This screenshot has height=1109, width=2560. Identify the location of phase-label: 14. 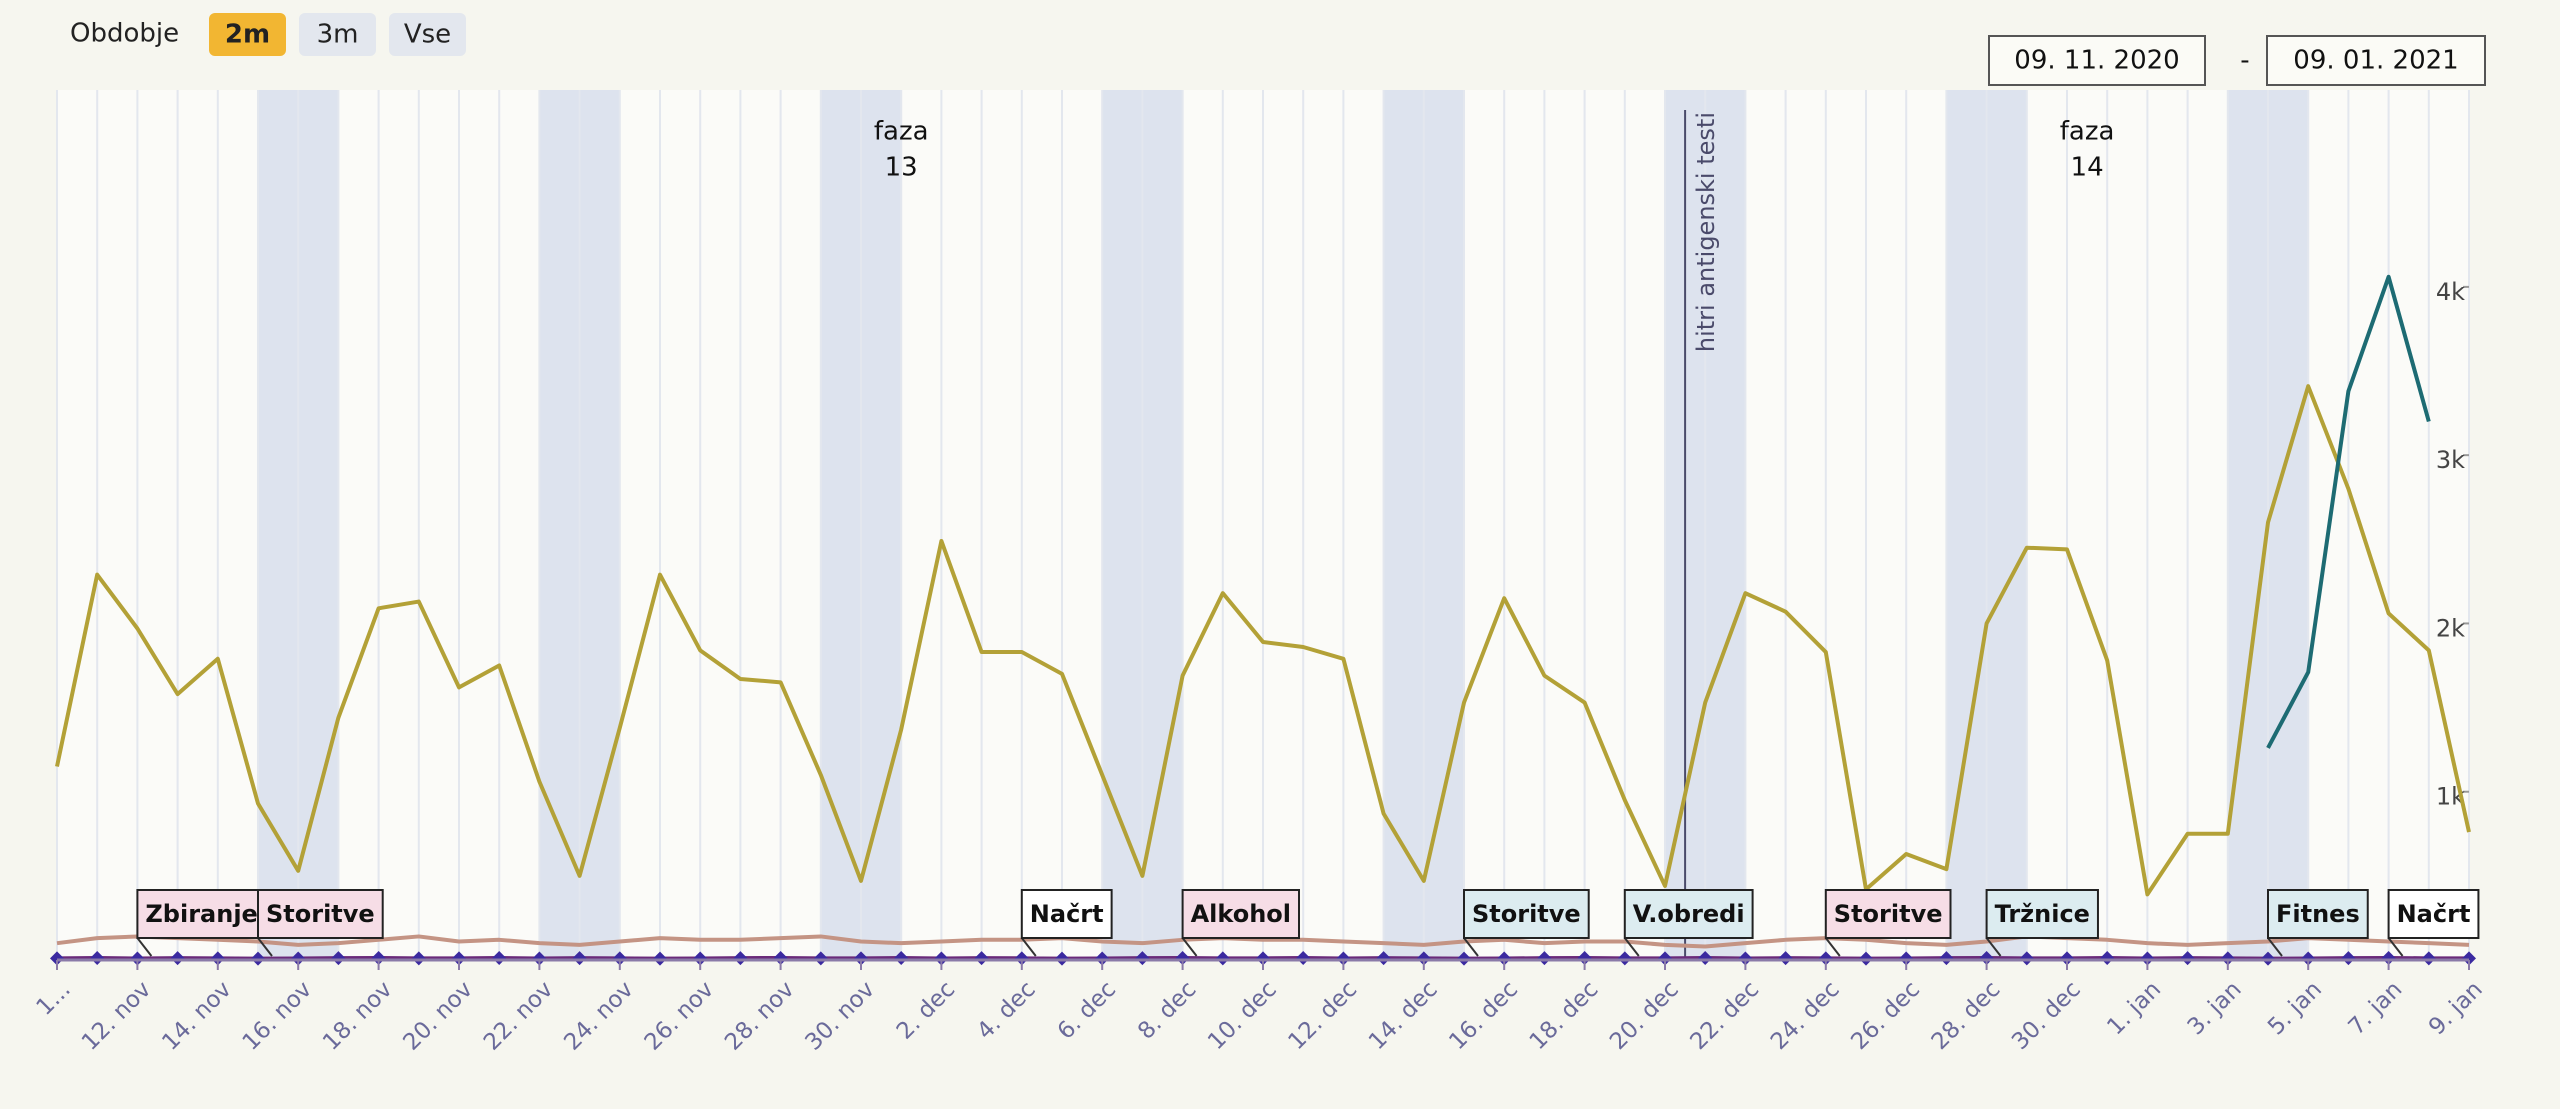
(2087, 168).